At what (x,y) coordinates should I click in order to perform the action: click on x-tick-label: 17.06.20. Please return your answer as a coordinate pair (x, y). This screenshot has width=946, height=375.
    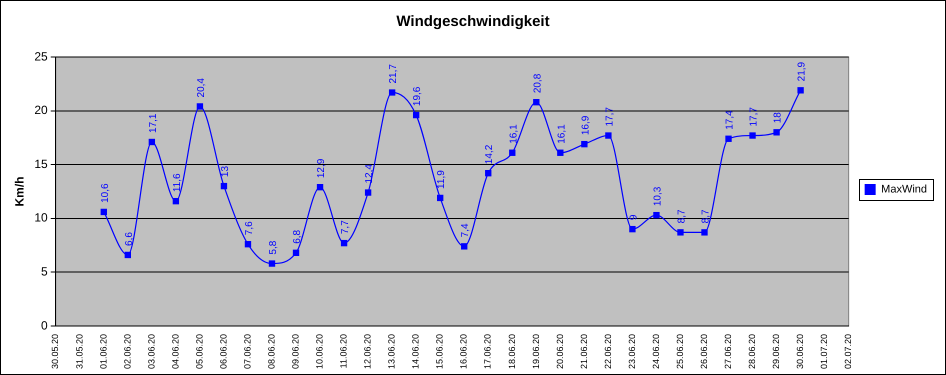
    Looking at the image, I should click on (487, 352).